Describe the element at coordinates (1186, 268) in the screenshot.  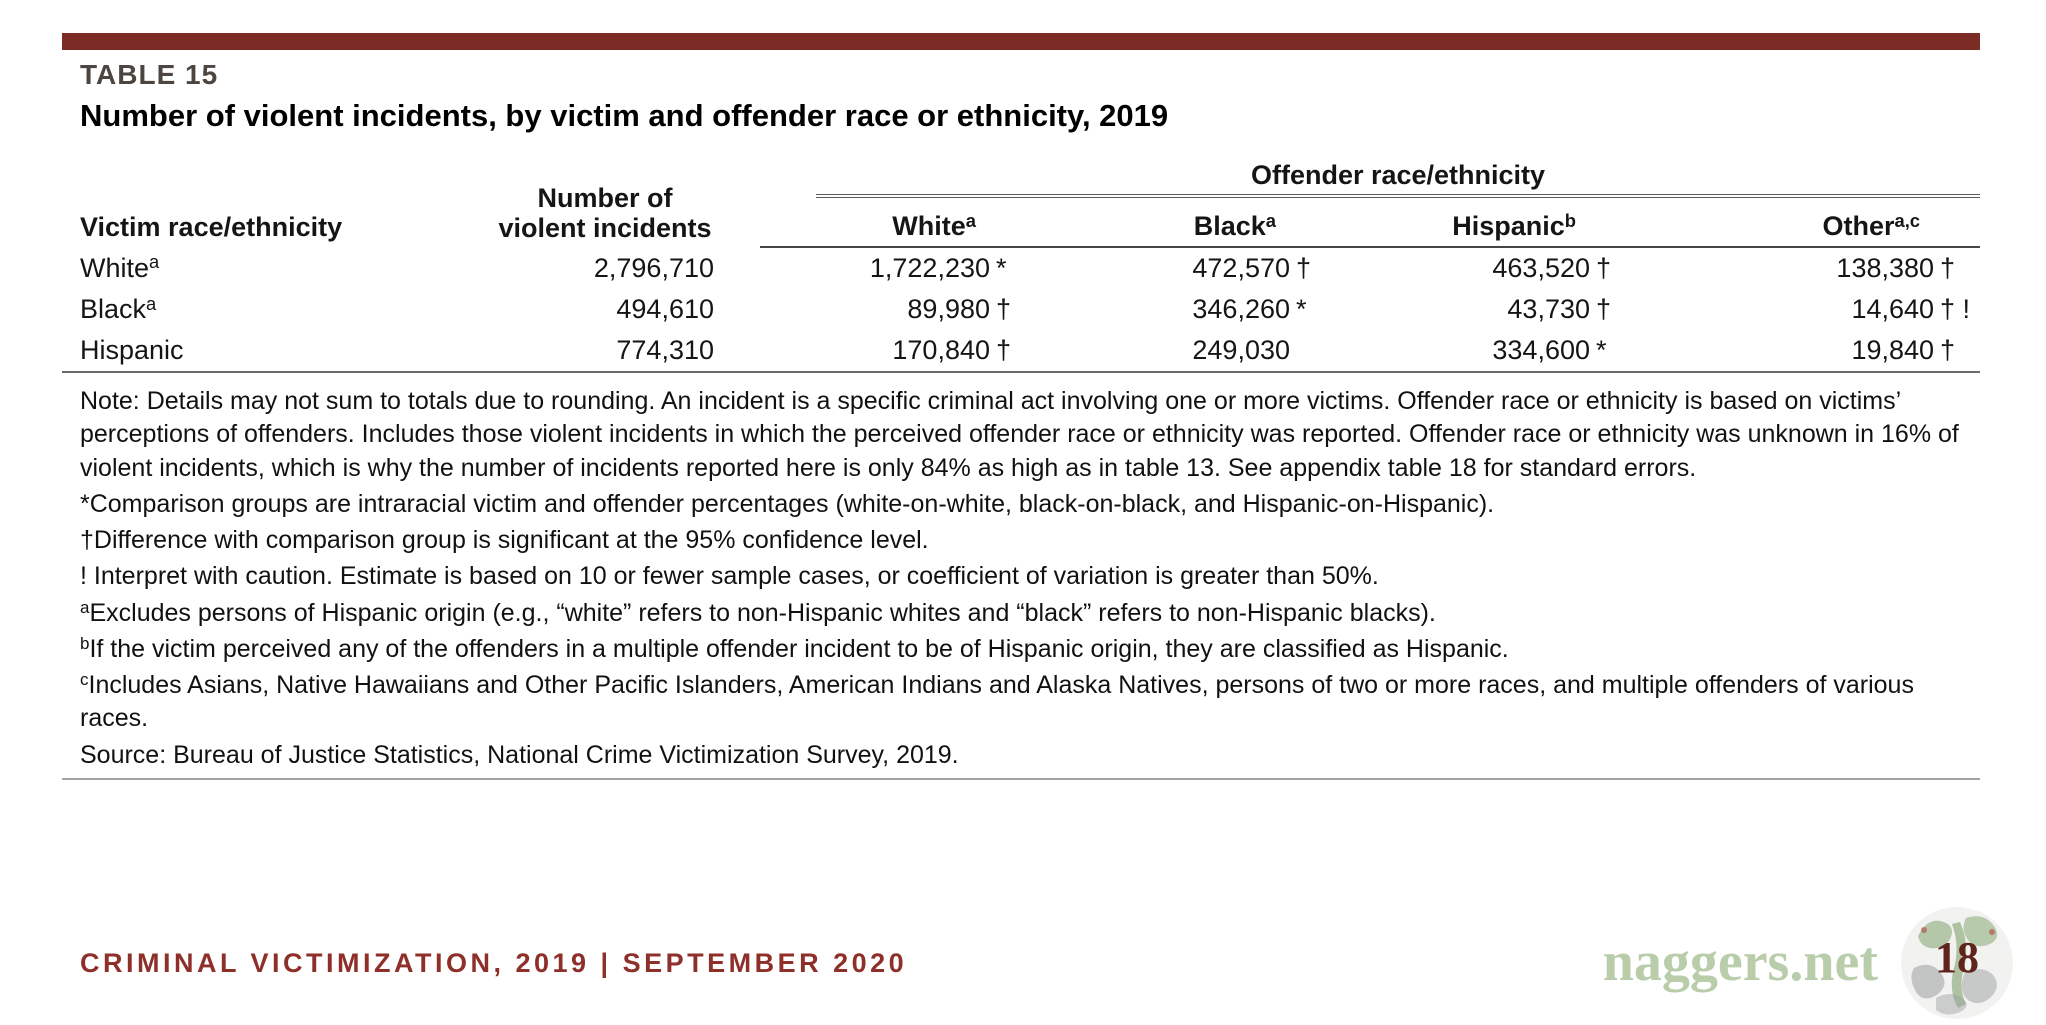
I see `black-cell: 472,570 †` at that location.